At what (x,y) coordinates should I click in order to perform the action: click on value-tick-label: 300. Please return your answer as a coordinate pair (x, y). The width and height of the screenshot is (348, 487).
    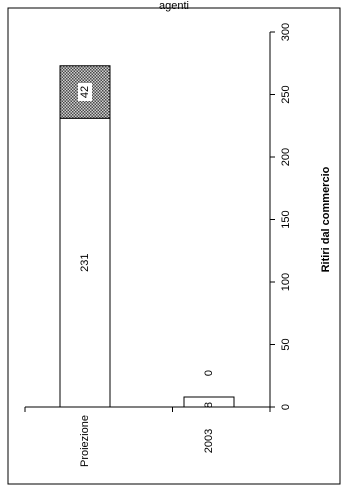
    Looking at the image, I should click on (286, 32).